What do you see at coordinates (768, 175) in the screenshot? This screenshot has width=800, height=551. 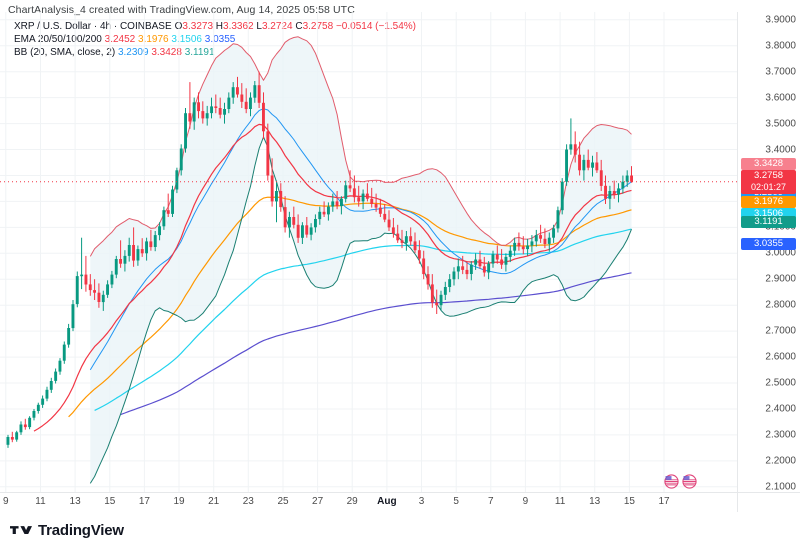 I see `last-price-value: 3.2758` at bounding box center [768, 175].